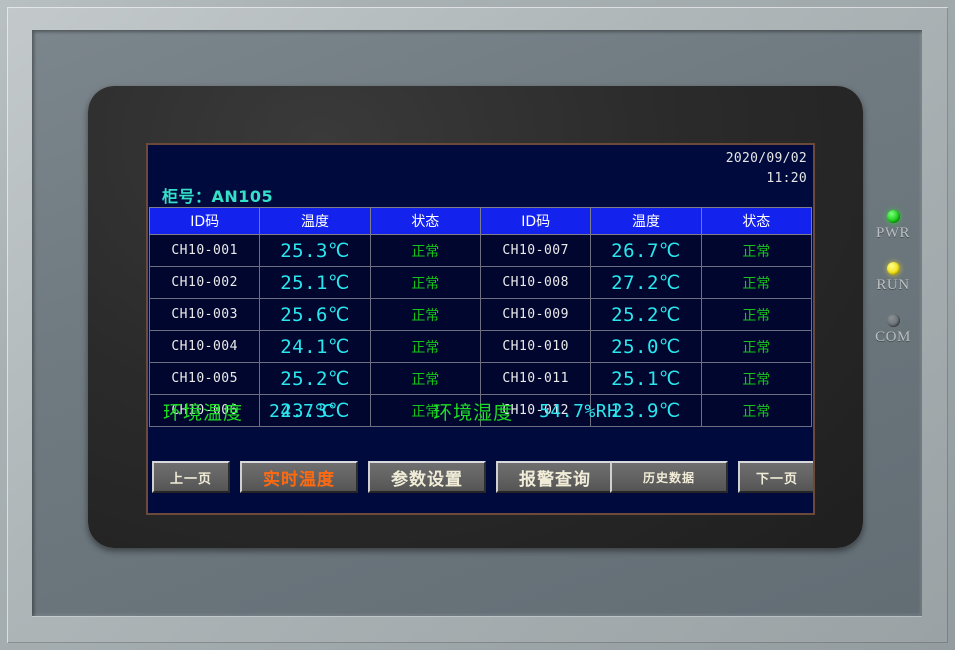 The height and width of the screenshot is (650, 955). Describe the element at coordinates (315, 314) in the screenshot. I see `cell-temp-left: 25.6℃` at that location.